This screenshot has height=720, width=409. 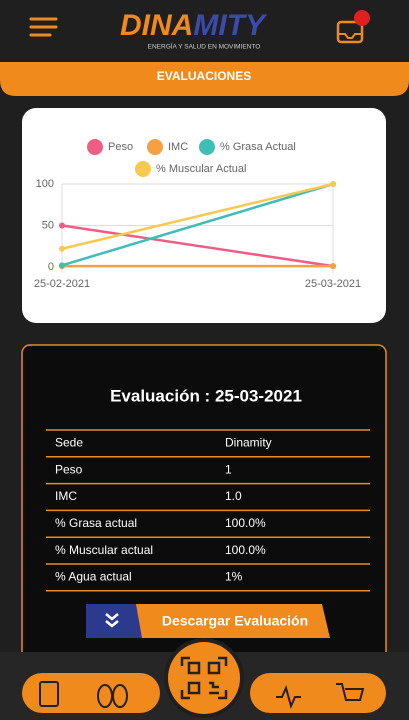 I want to click on legend-label: Peso, so click(x=120, y=147).